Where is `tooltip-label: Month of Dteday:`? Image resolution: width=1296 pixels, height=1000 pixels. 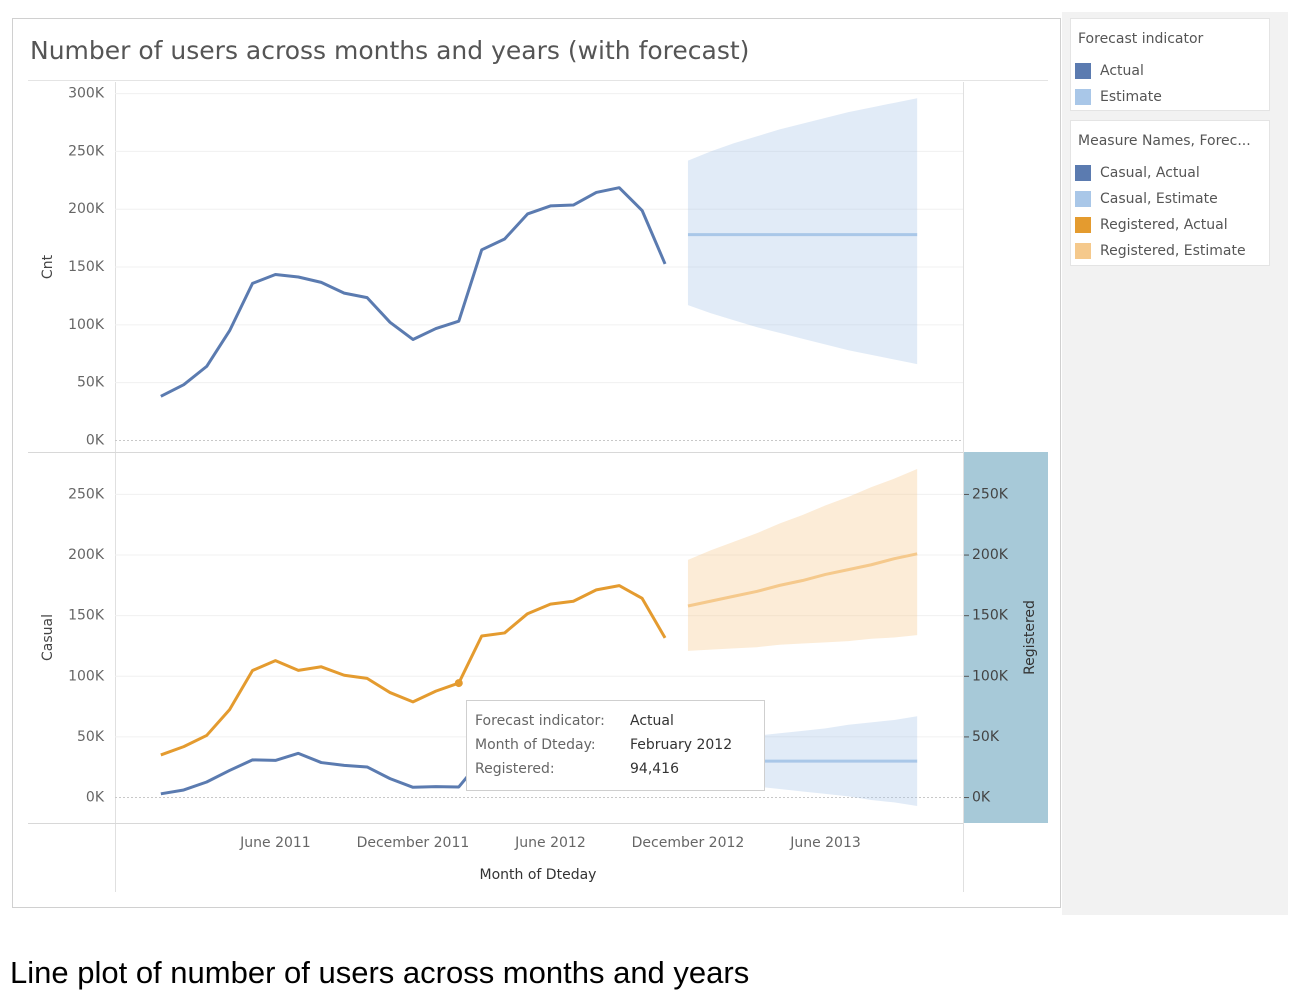 tooltip-label: Month of Dteday: is located at coordinates (535, 745).